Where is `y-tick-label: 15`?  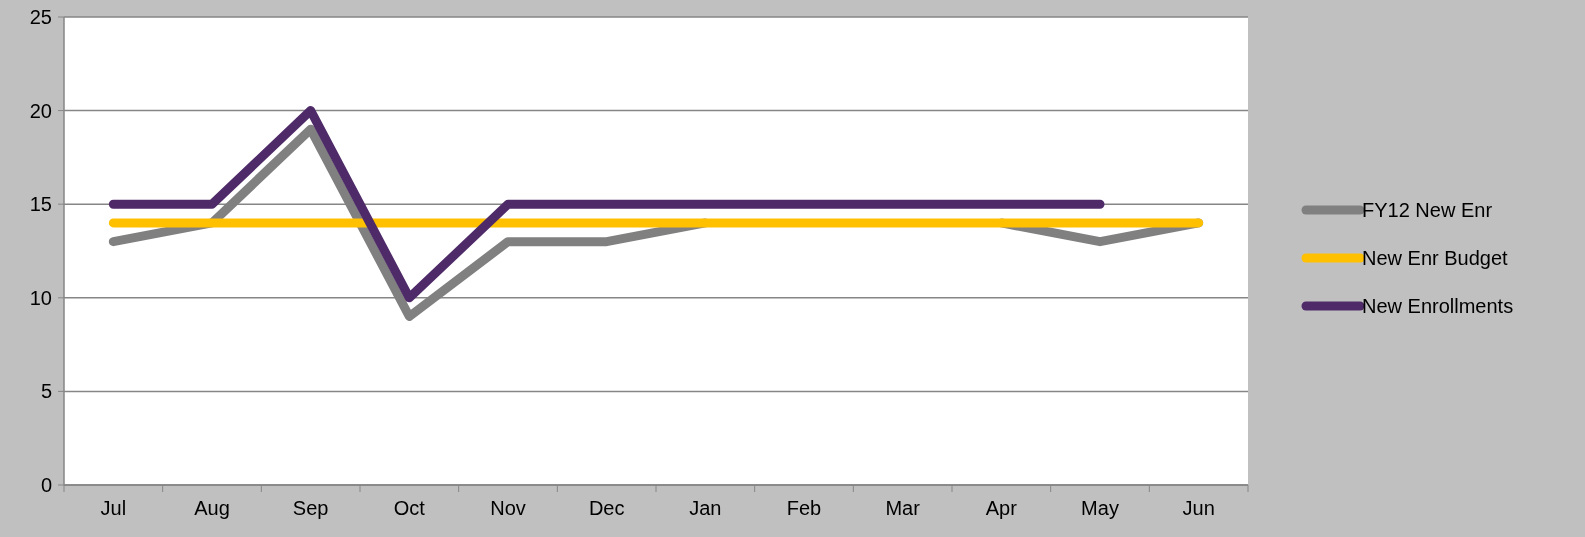 y-tick-label: 15 is located at coordinates (40, 204).